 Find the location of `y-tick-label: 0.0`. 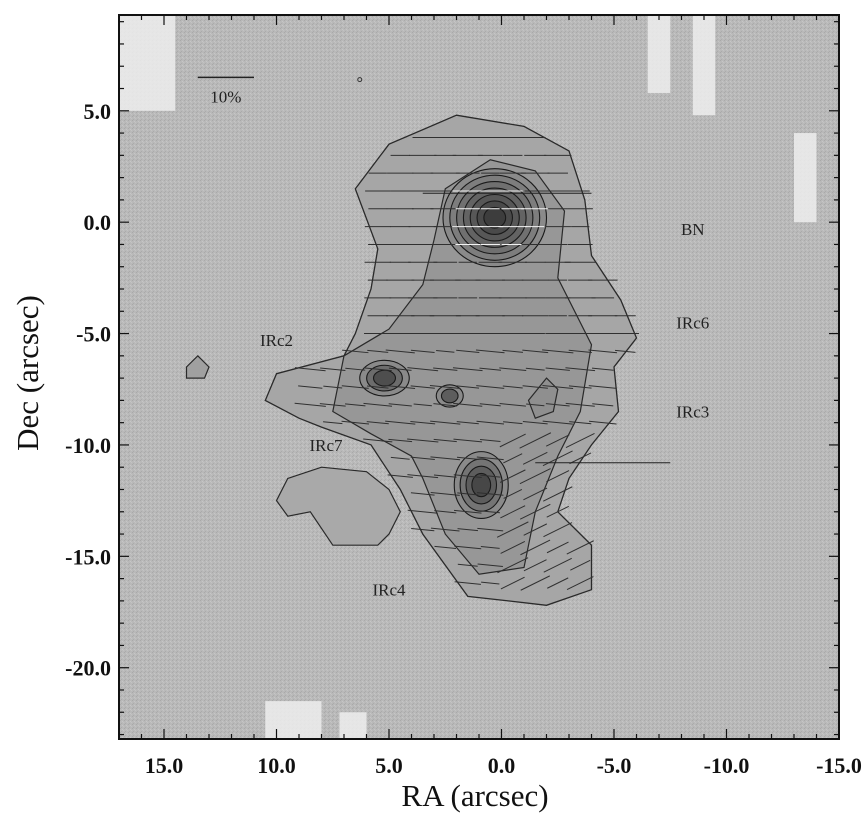

y-tick-label: 0.0 is located at coordinates (98, 222).